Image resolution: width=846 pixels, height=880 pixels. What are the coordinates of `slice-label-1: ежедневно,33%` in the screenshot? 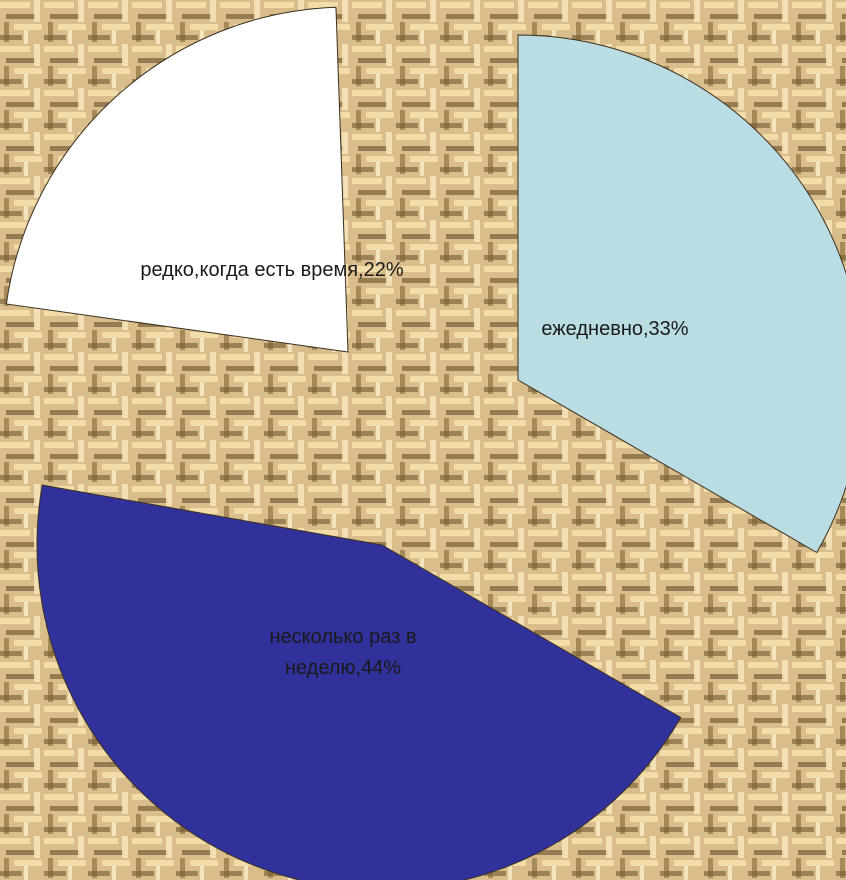 It's located at (614, 329).